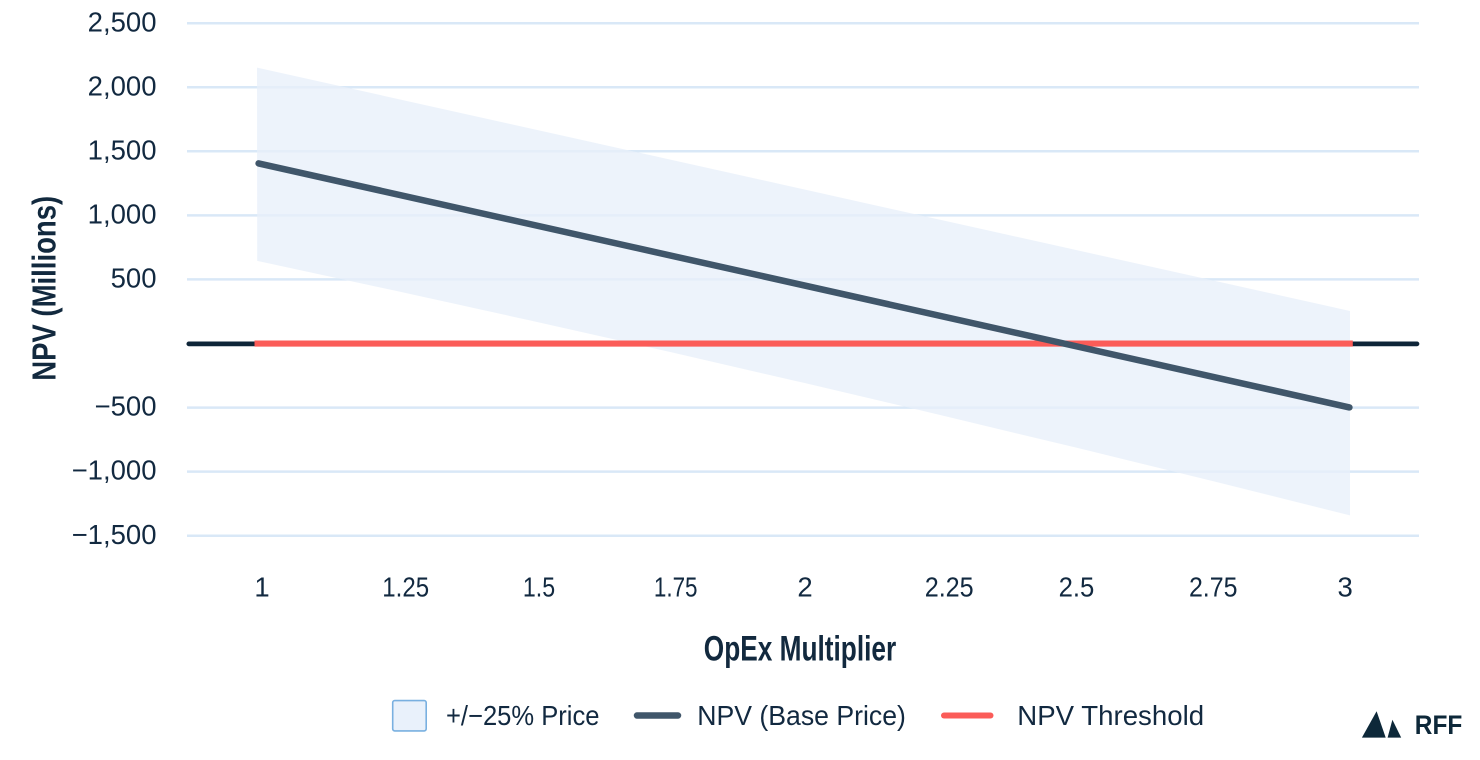  Describe the element at coordinates (801, 715) in the screenshot. I see `svg-text: NPV (Base Price)` at that location.